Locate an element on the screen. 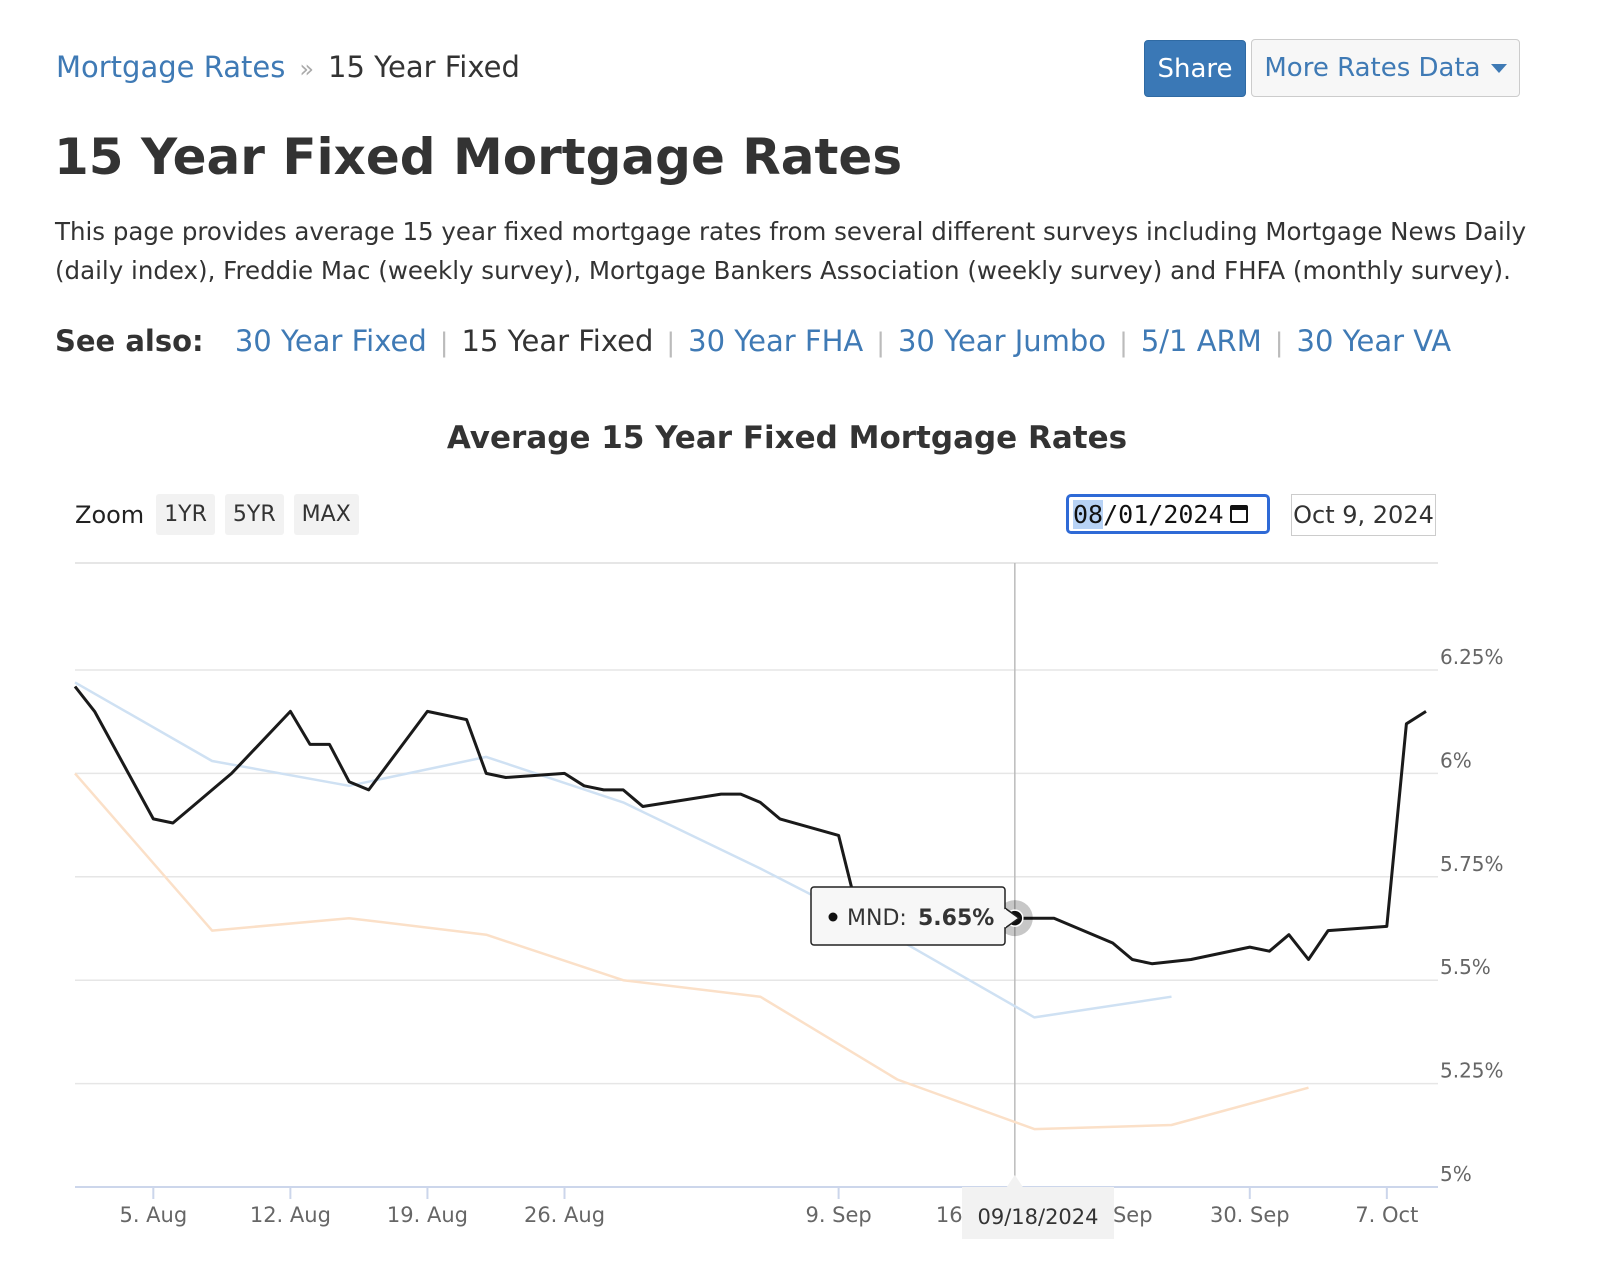 The height and width of the screenshot is (1280, 1598). see-also-5-1-arm: 5/1 ARM is located at coordinates (1201, 341).